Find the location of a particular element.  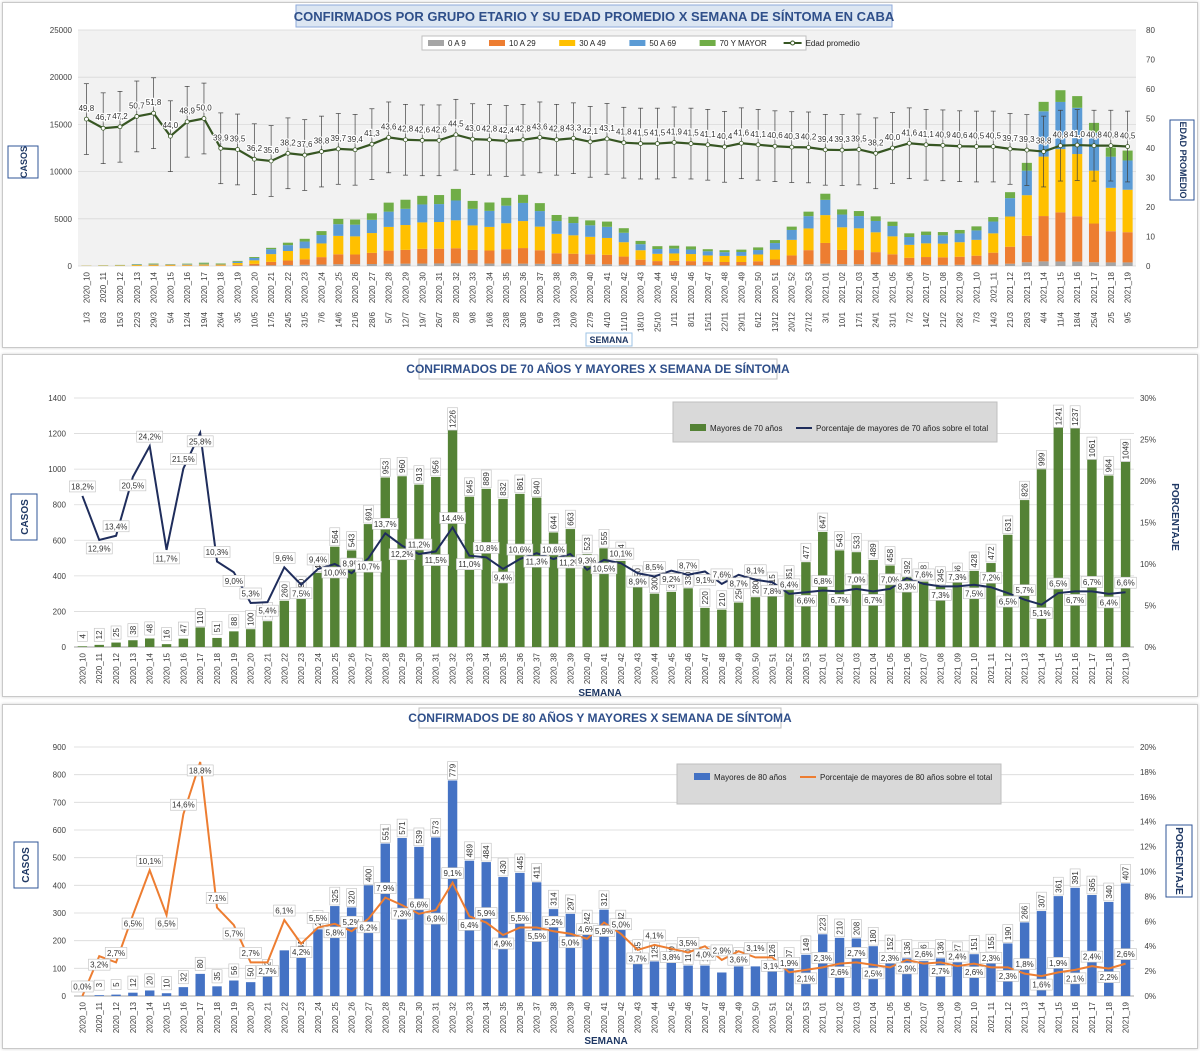

bar-label: 647 is located at coordinates (823, 522).